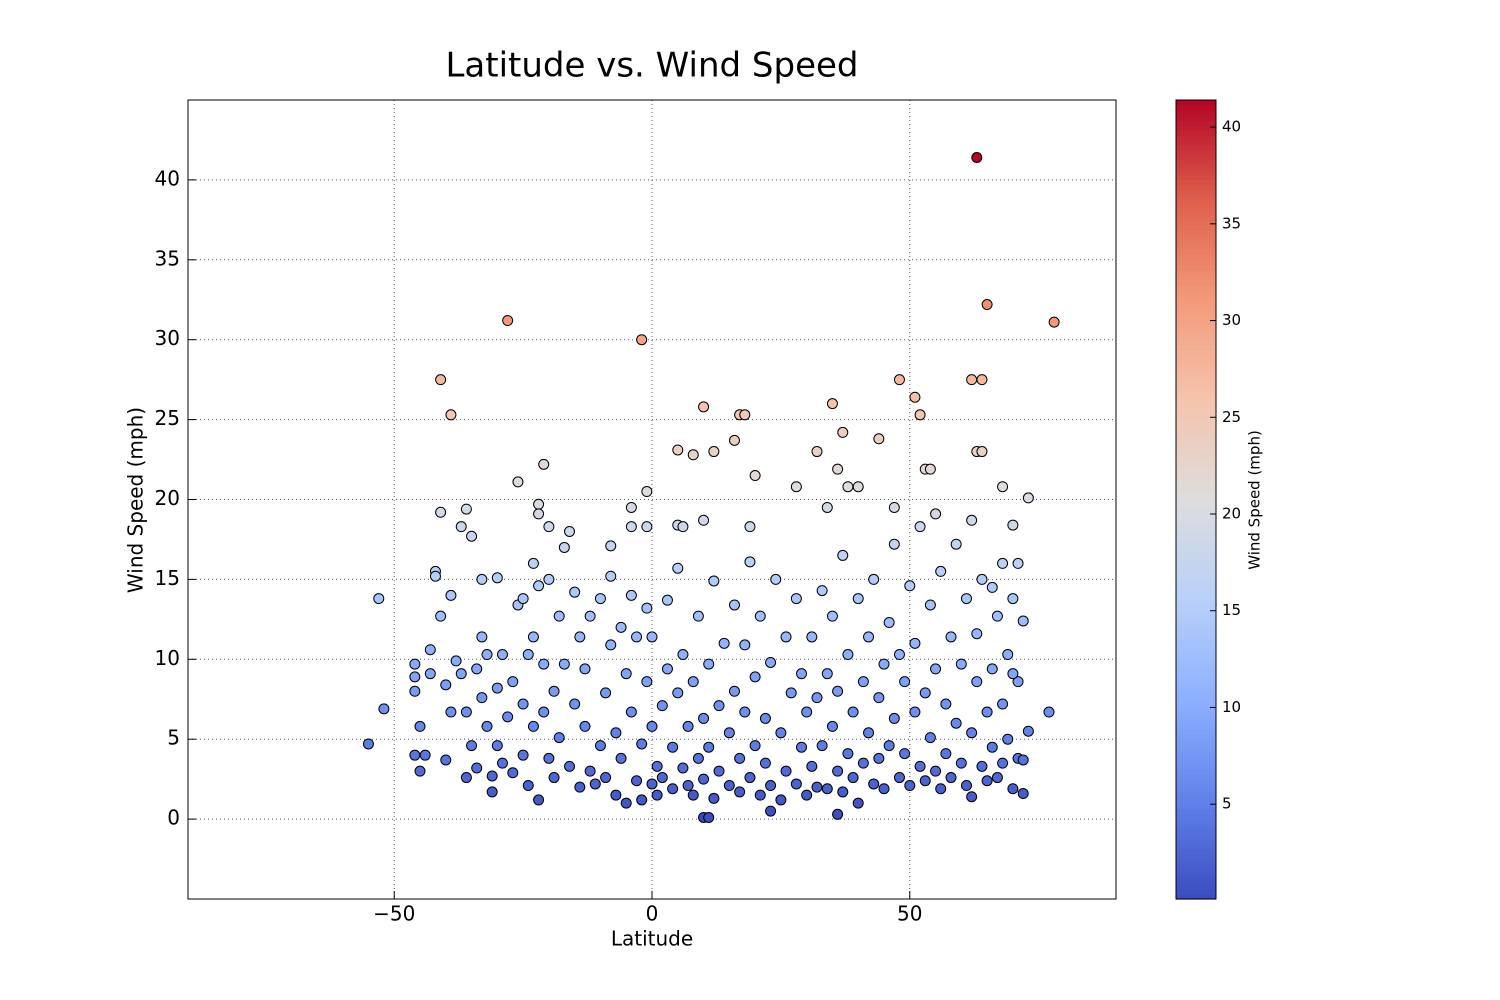 This screenshot has width=1500, height=1000. What do you see at coordinates (651, 66) in the screenshot?
I see `chart-title: Latitude vs. Wind Speed` at bounding box center [651, 66].